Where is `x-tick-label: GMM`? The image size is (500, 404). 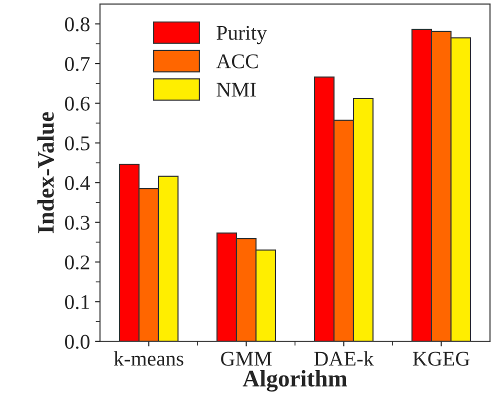 x-tick-label: GMM is located at coordinates (246, 359).